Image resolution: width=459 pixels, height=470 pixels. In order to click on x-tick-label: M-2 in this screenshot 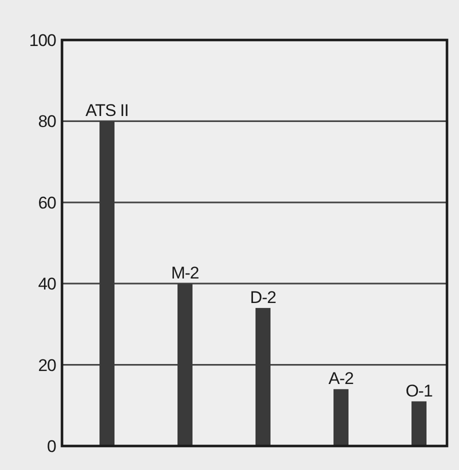, I will do `click(185, 273)`.